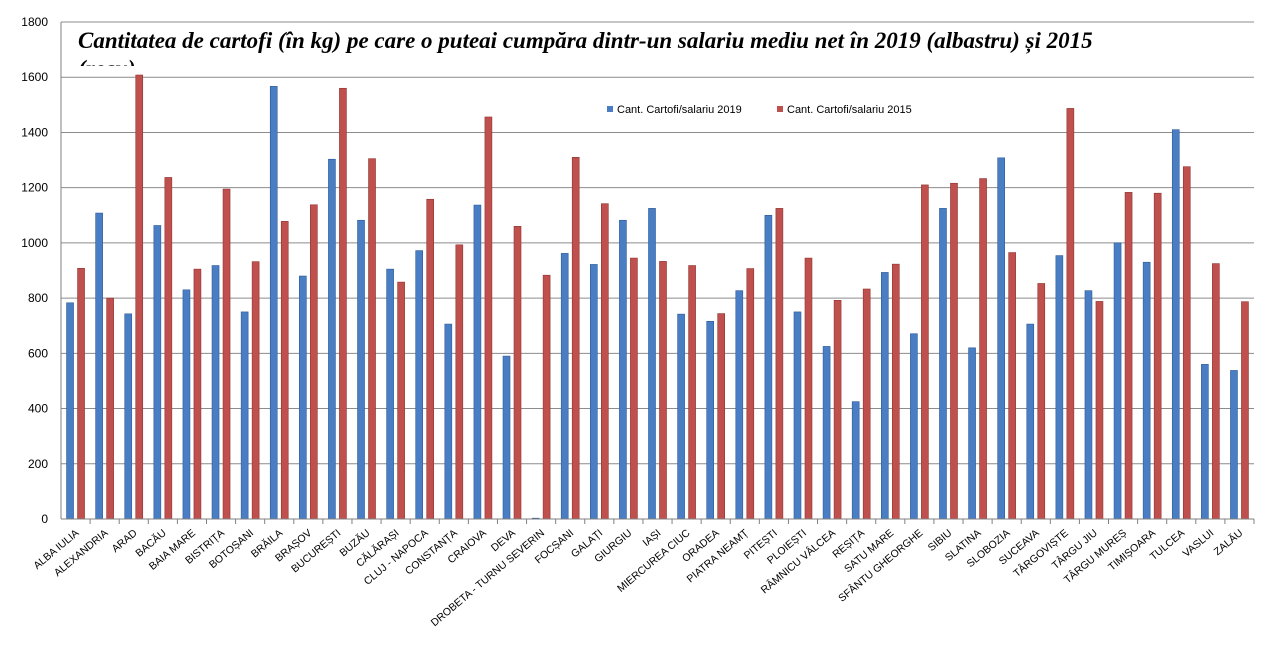 The image size is (1280, 661). I want to click on y-tick-label: 0, so click(44, 519).